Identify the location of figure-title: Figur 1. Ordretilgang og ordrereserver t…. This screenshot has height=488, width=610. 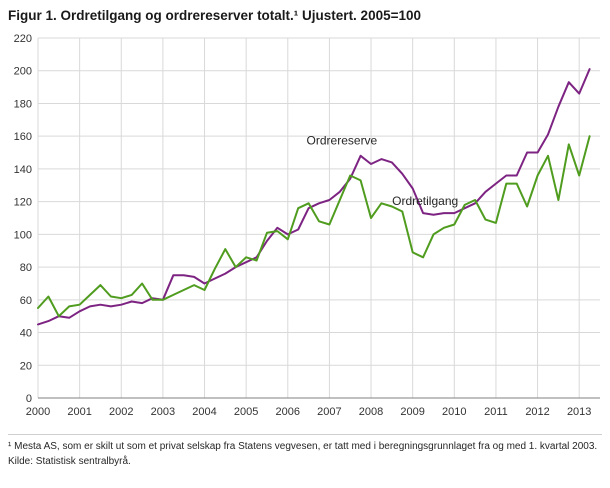
(215, 15).